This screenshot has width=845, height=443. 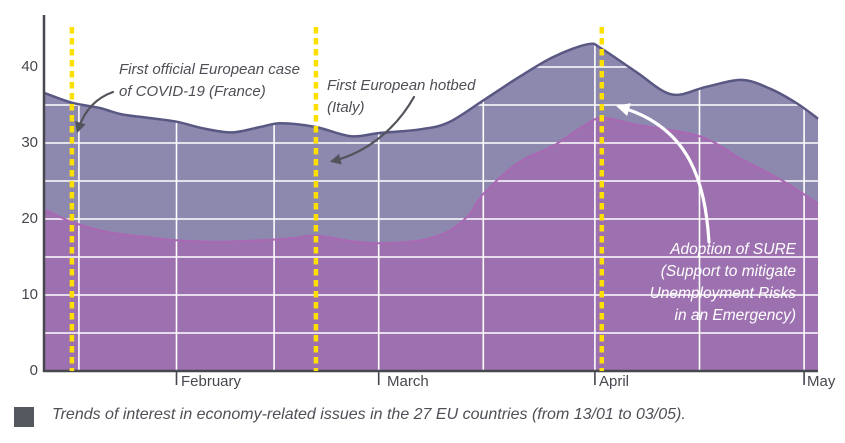 I want to click on annotation-sure-line-3: Unemployment Risks, so click(x=722, y=293).